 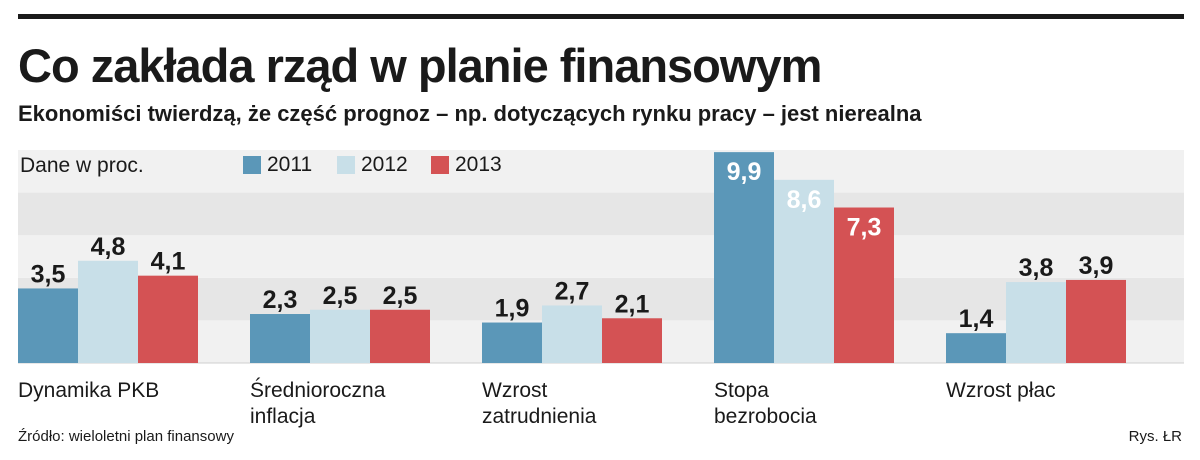 I want to click on data-label-2012-4: 8,6, so click(x=804, y=200).